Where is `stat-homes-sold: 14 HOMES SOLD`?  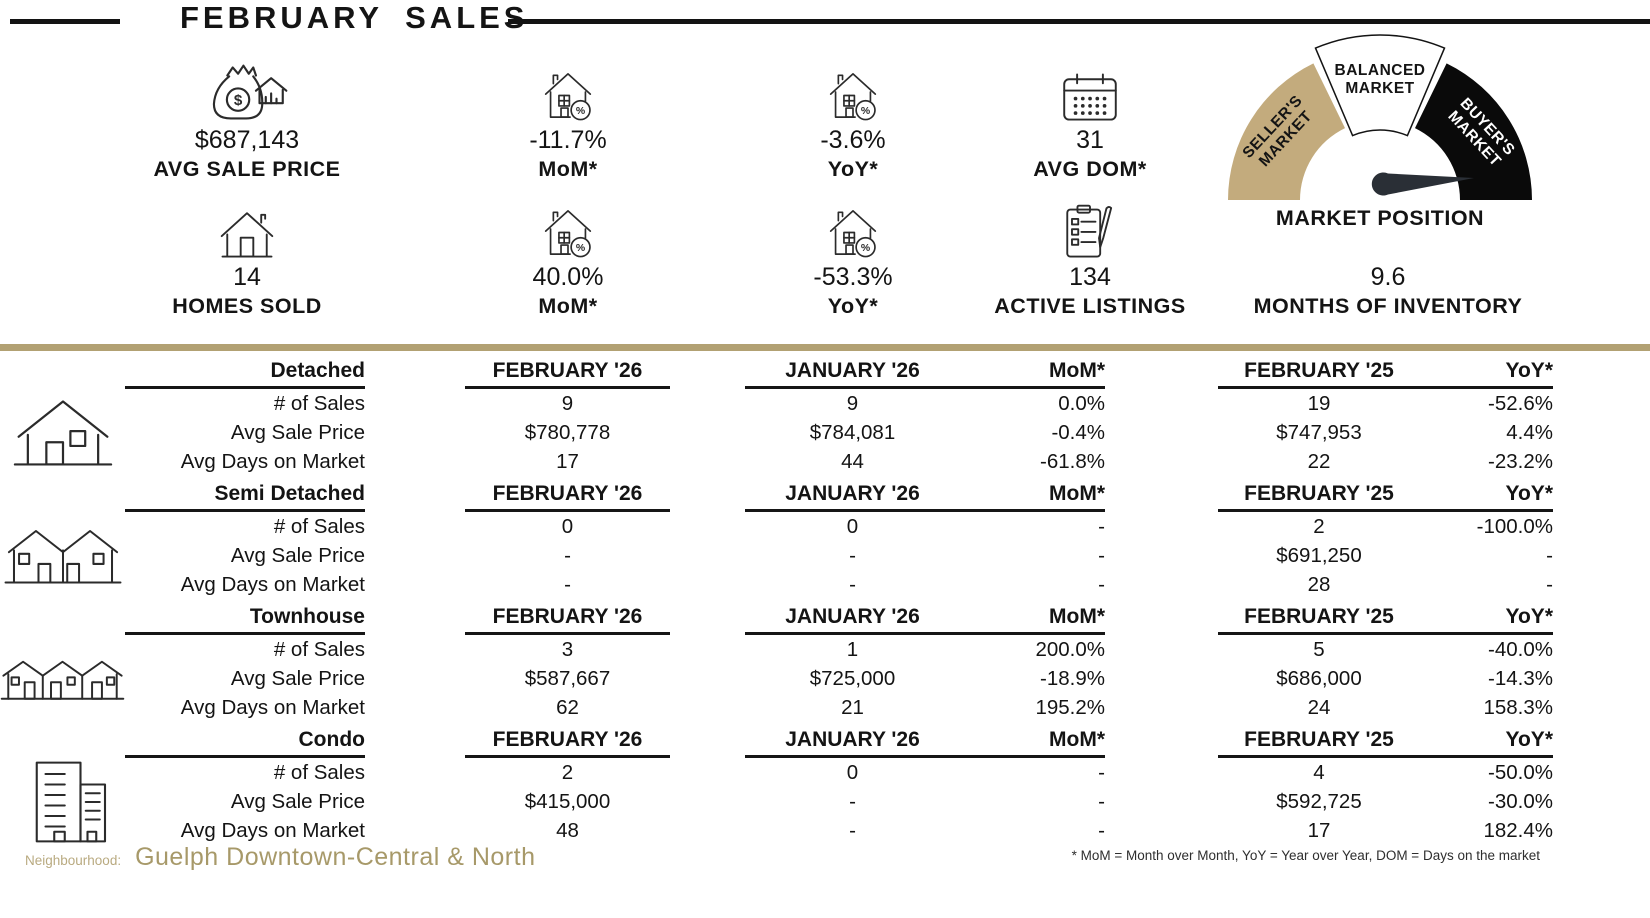
stat-homes-sold: 14 HOMES SOLD is located at coordinates (247, 261).